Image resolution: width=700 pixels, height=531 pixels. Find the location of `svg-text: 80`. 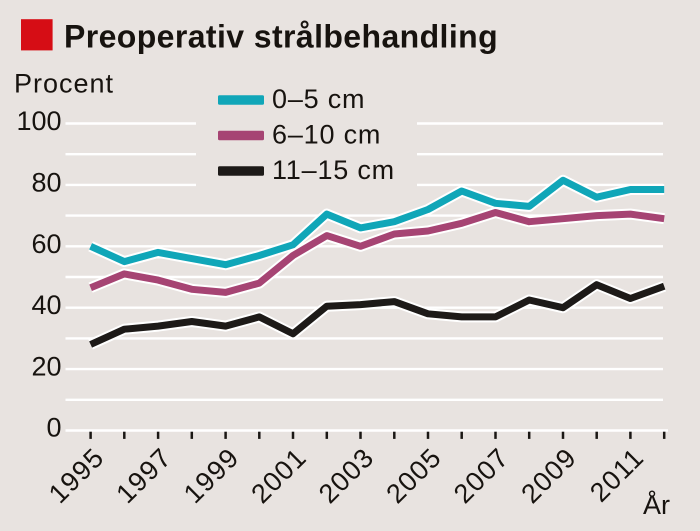

svg-text: 80 is located at coordinates (46, 182).